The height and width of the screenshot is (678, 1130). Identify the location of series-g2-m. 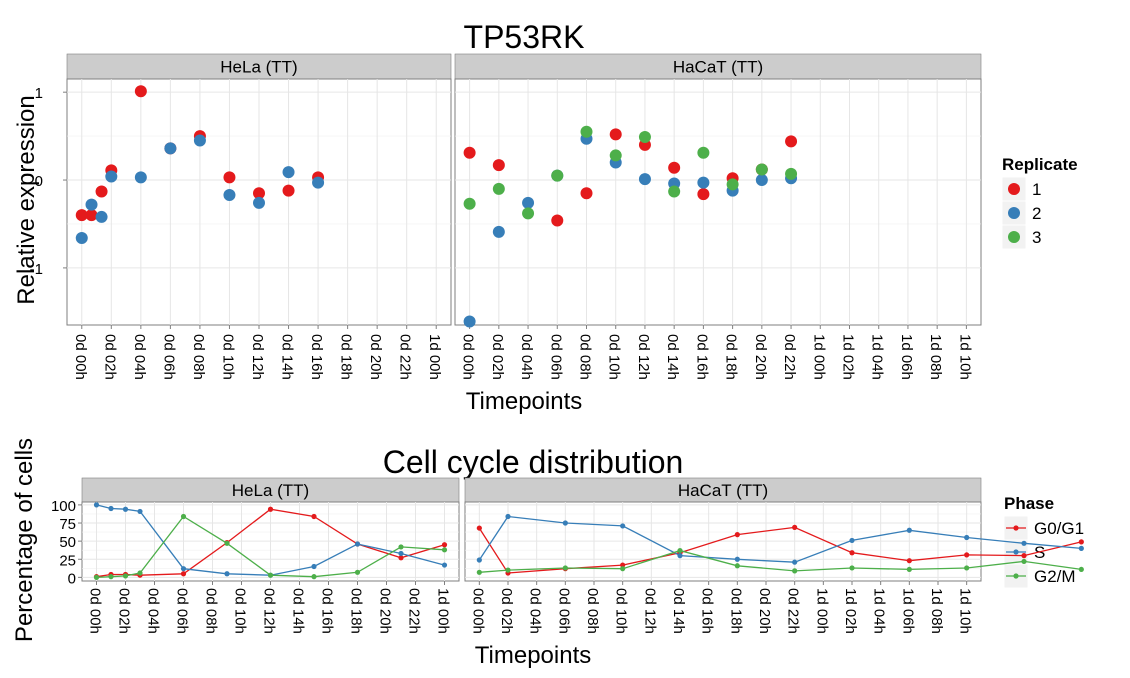
(780, 561).